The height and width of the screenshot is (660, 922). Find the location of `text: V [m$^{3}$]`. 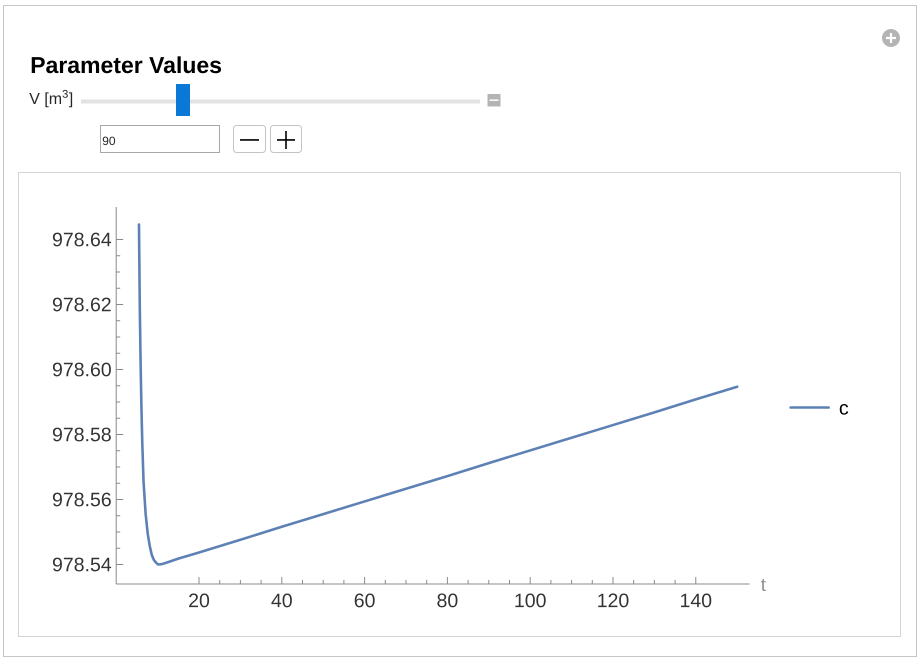

text: V [m$^{3}$] is located at coordinates (50, 99).